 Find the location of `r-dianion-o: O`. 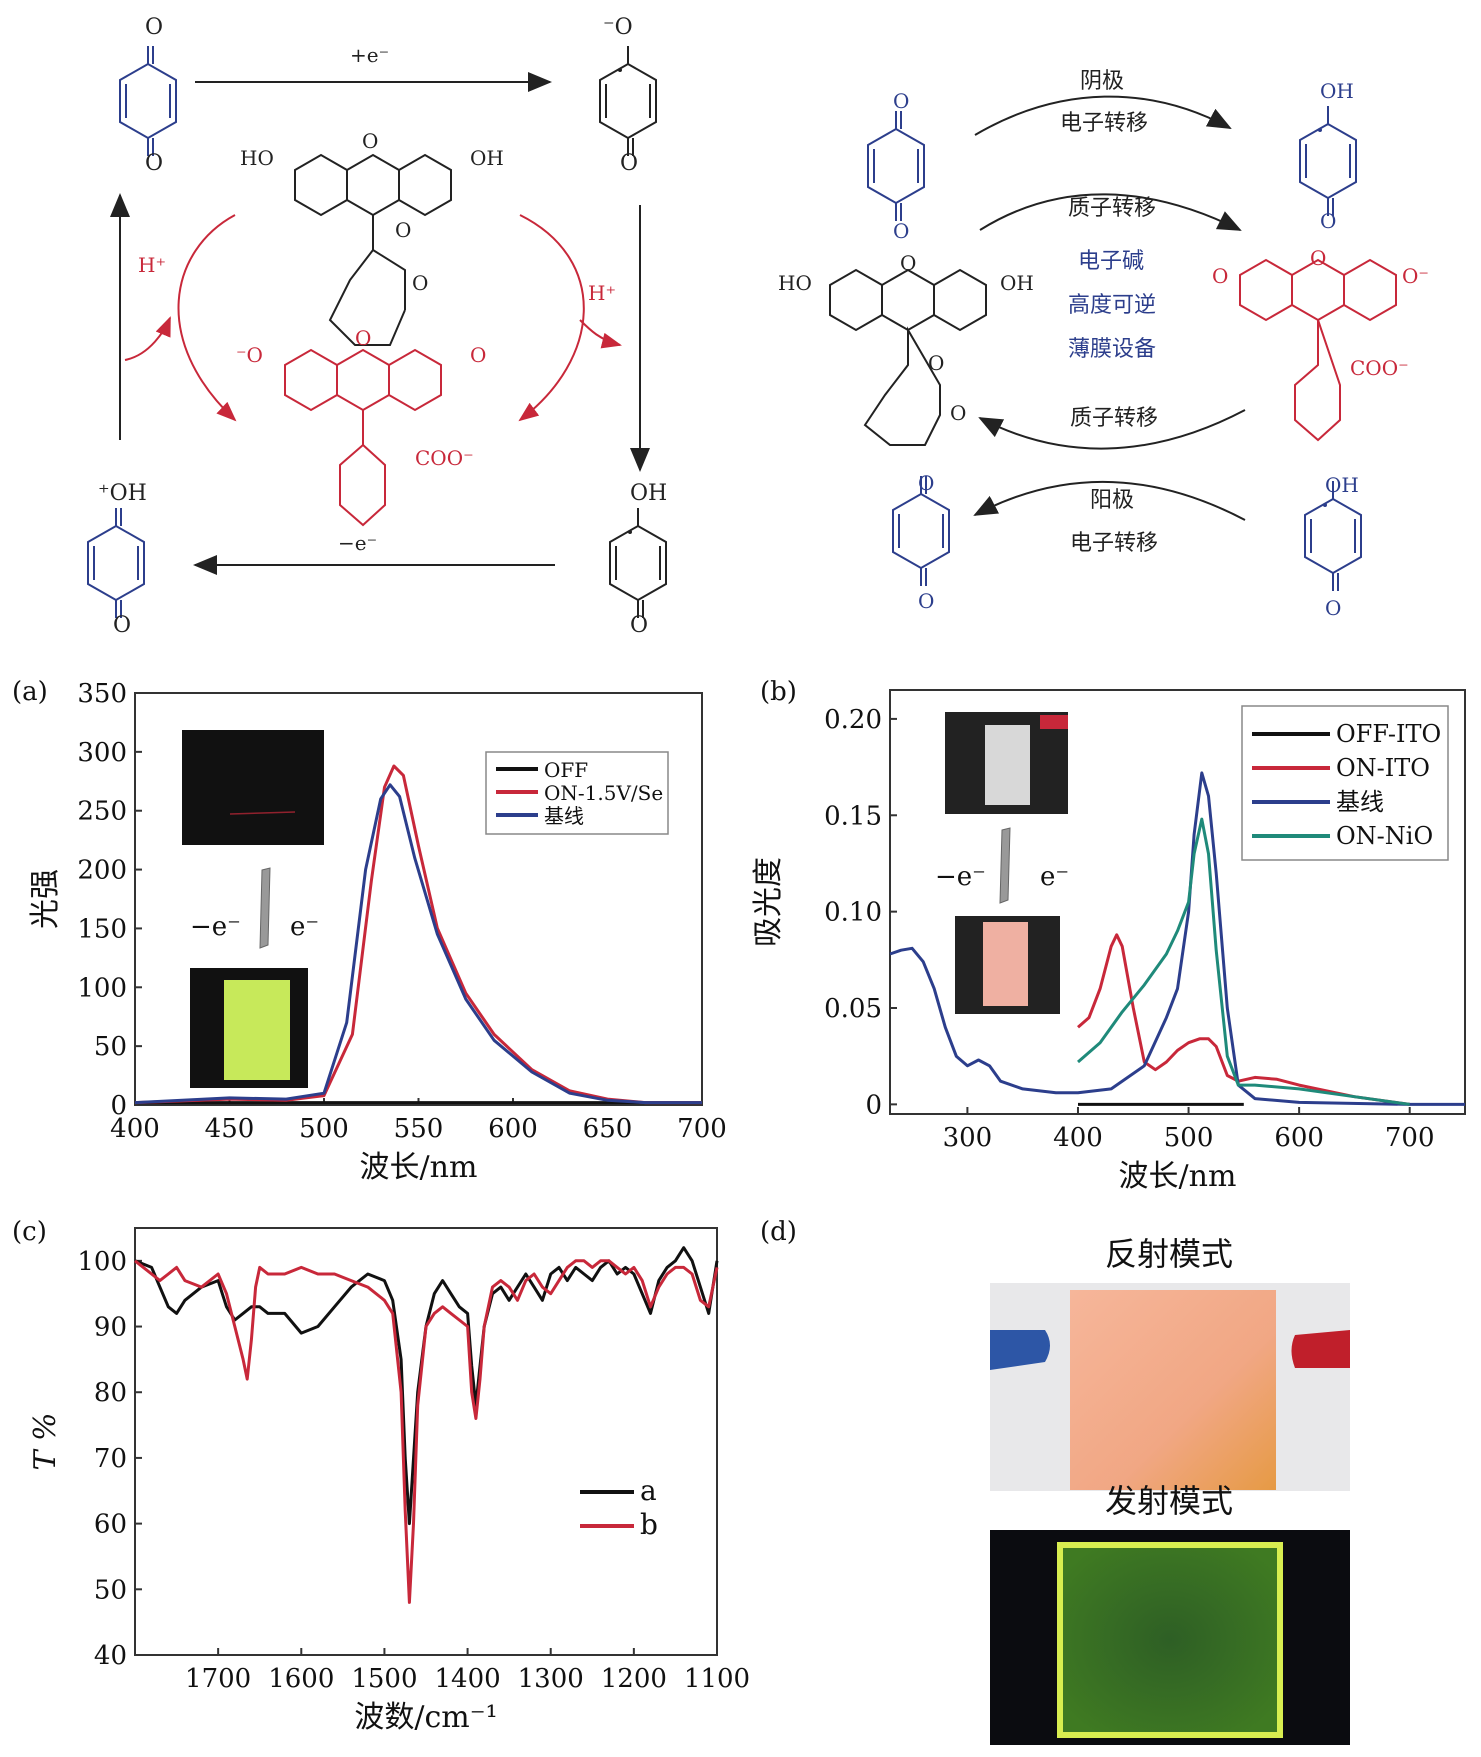

r-dianion-o: O is located at coordinates (1220, 276).